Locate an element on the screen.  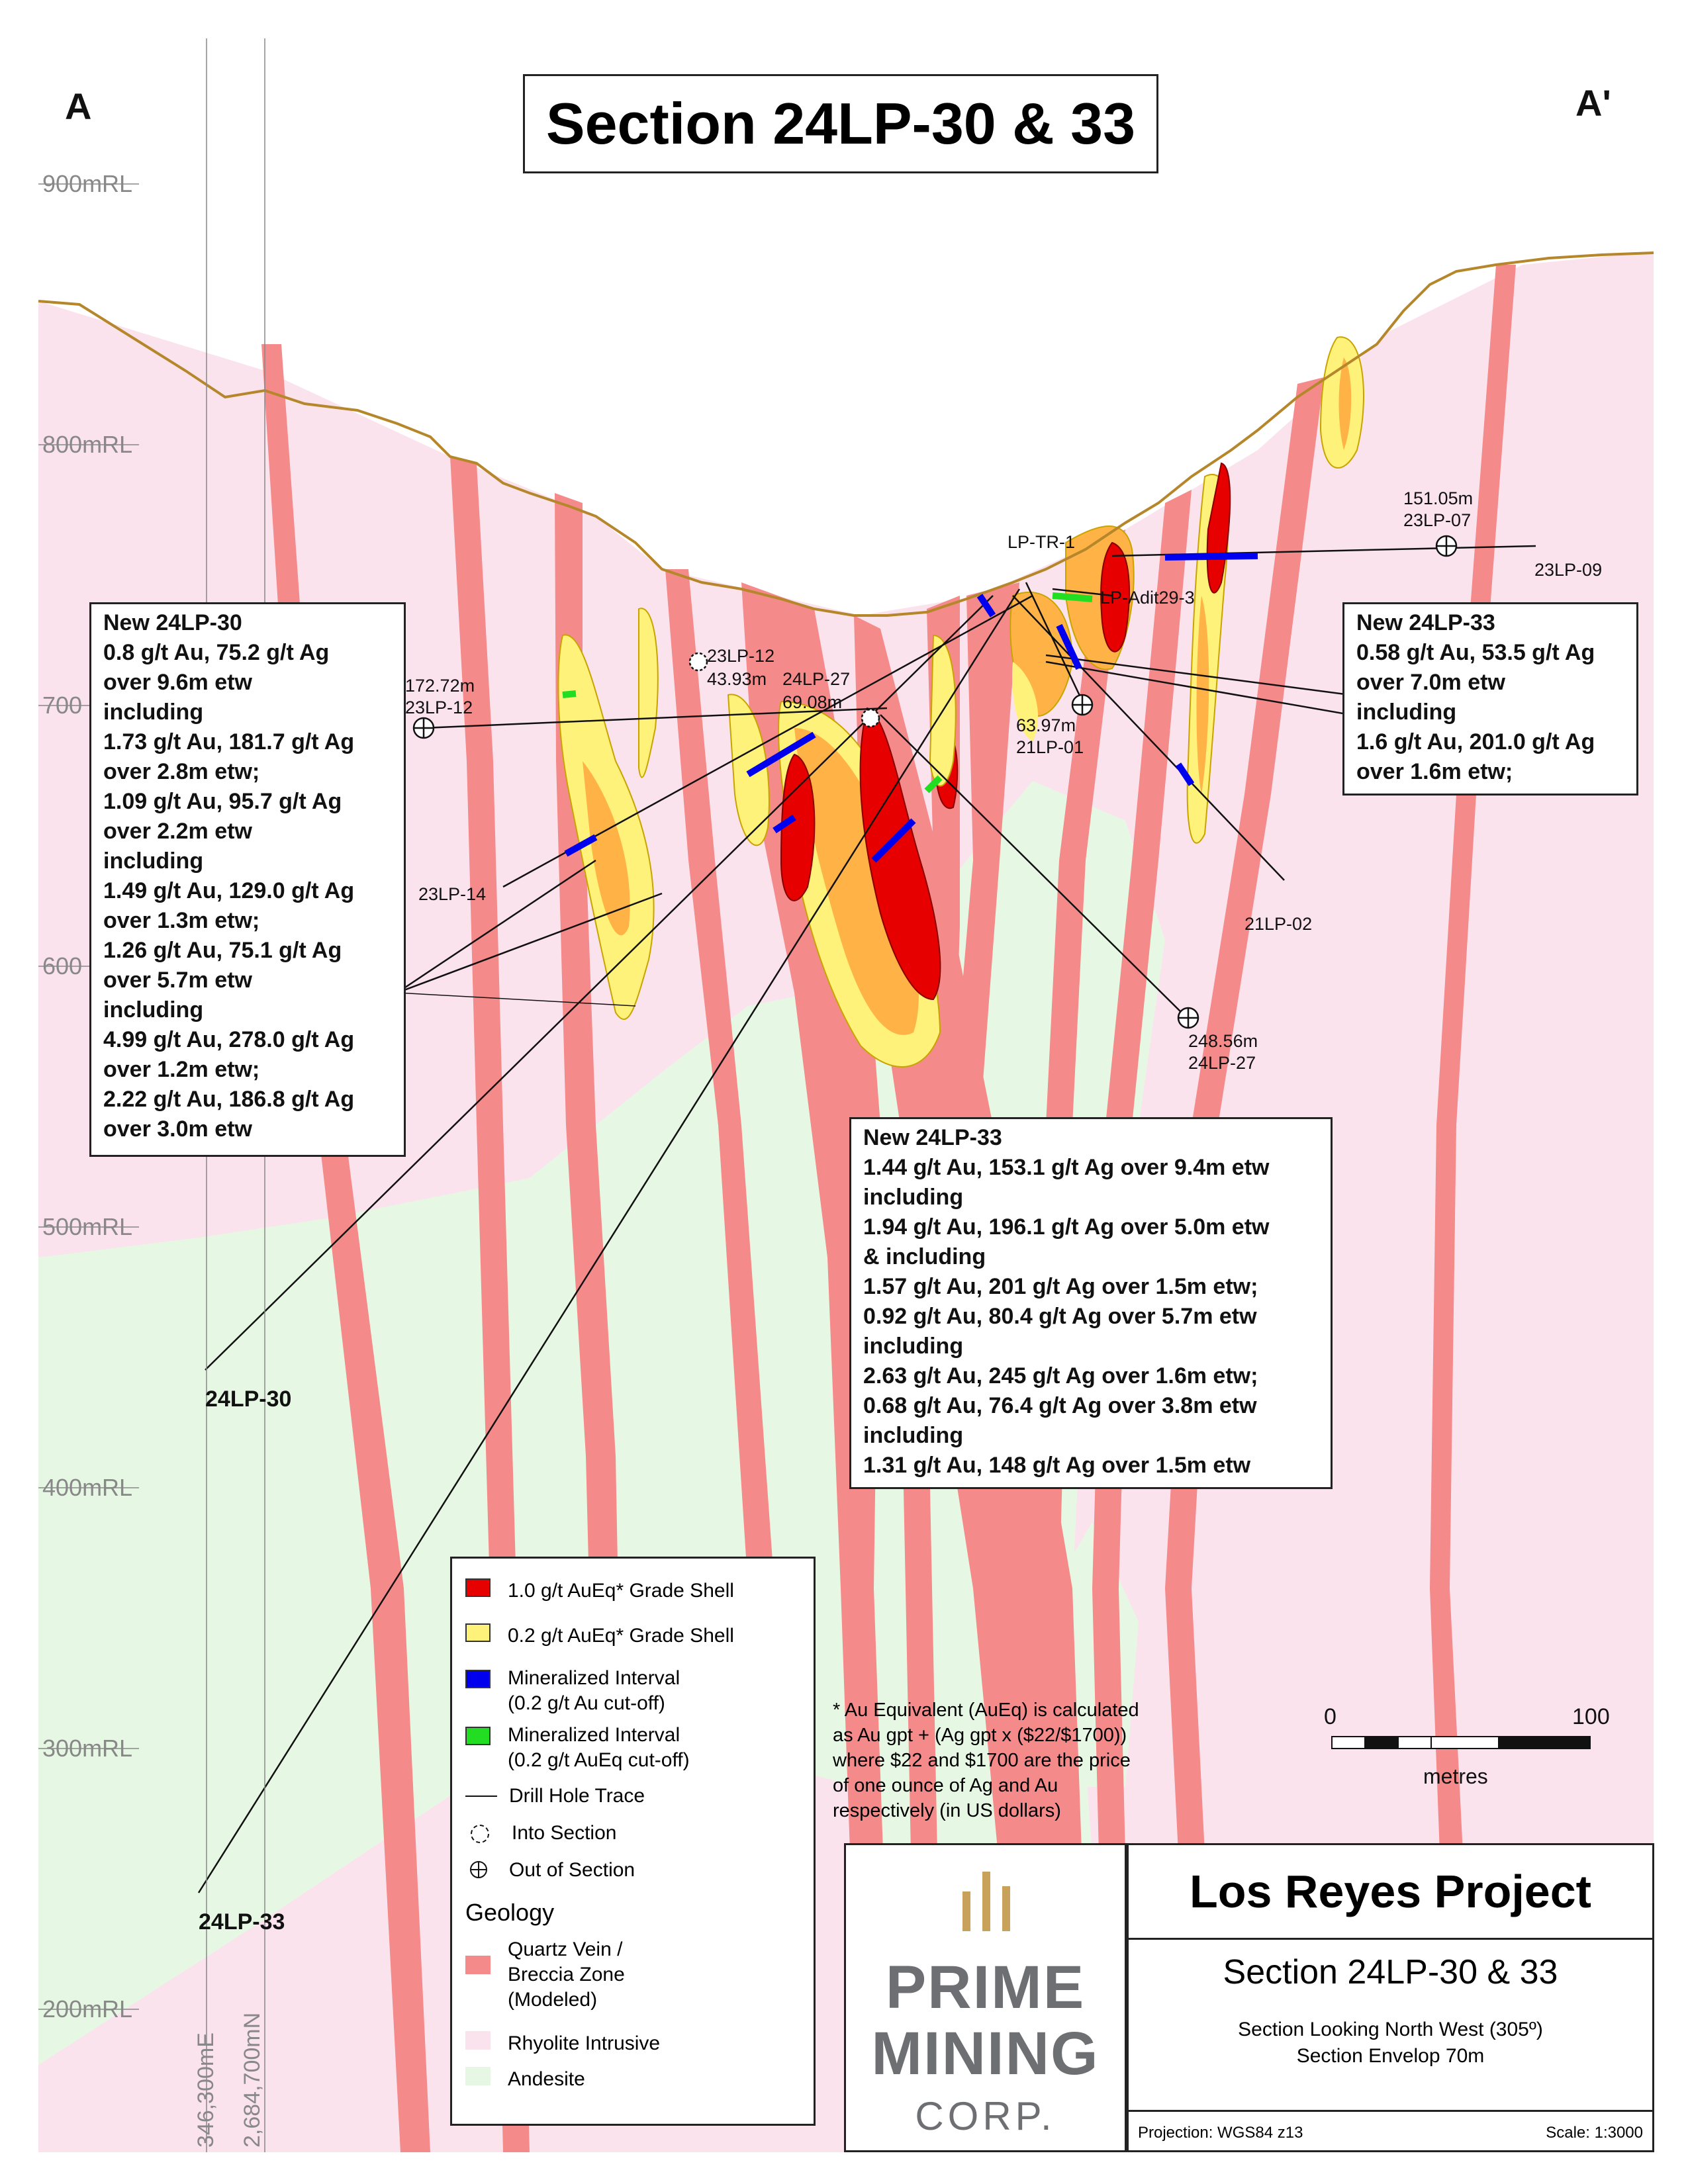
scale-end: 100 is located at coordinates (1591, 1716).